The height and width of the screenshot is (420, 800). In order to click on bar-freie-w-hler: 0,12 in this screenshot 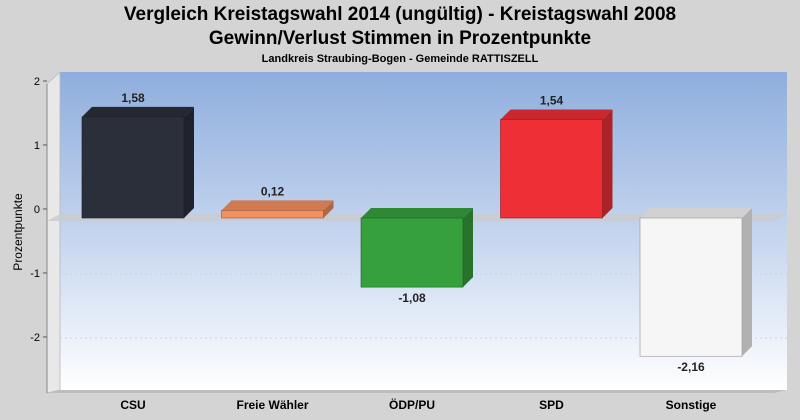, I will do `click(277, 201)`.